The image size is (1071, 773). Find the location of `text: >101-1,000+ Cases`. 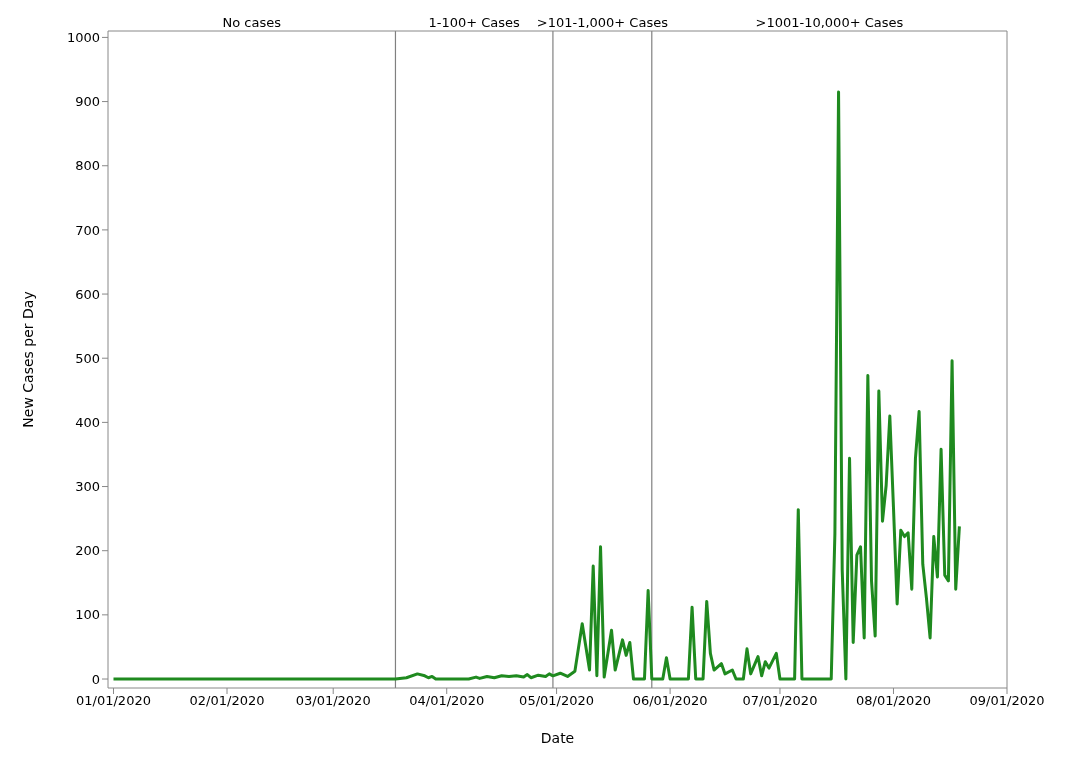

text: >101-1,000+ Cases is located at coordinates (602, 22).